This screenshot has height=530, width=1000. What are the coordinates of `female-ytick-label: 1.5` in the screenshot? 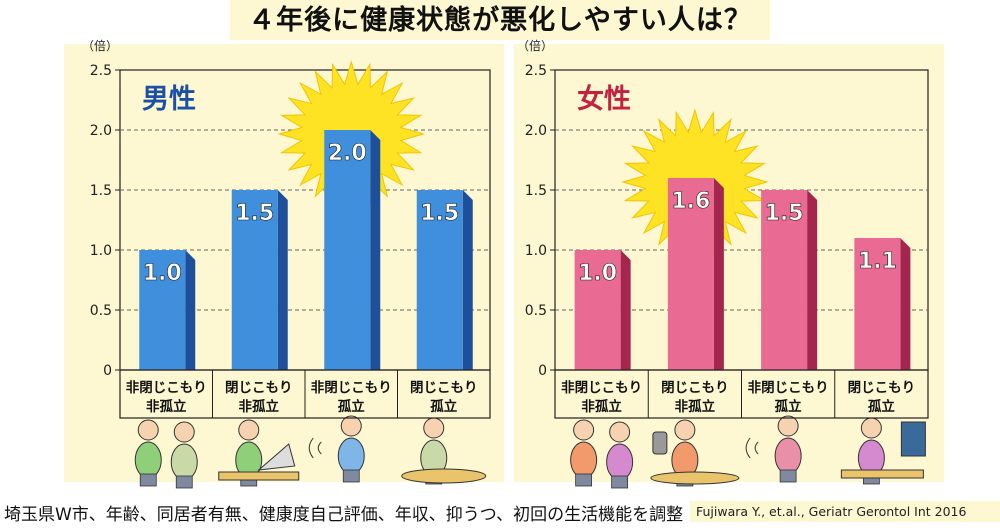 It's located at (536, 191).